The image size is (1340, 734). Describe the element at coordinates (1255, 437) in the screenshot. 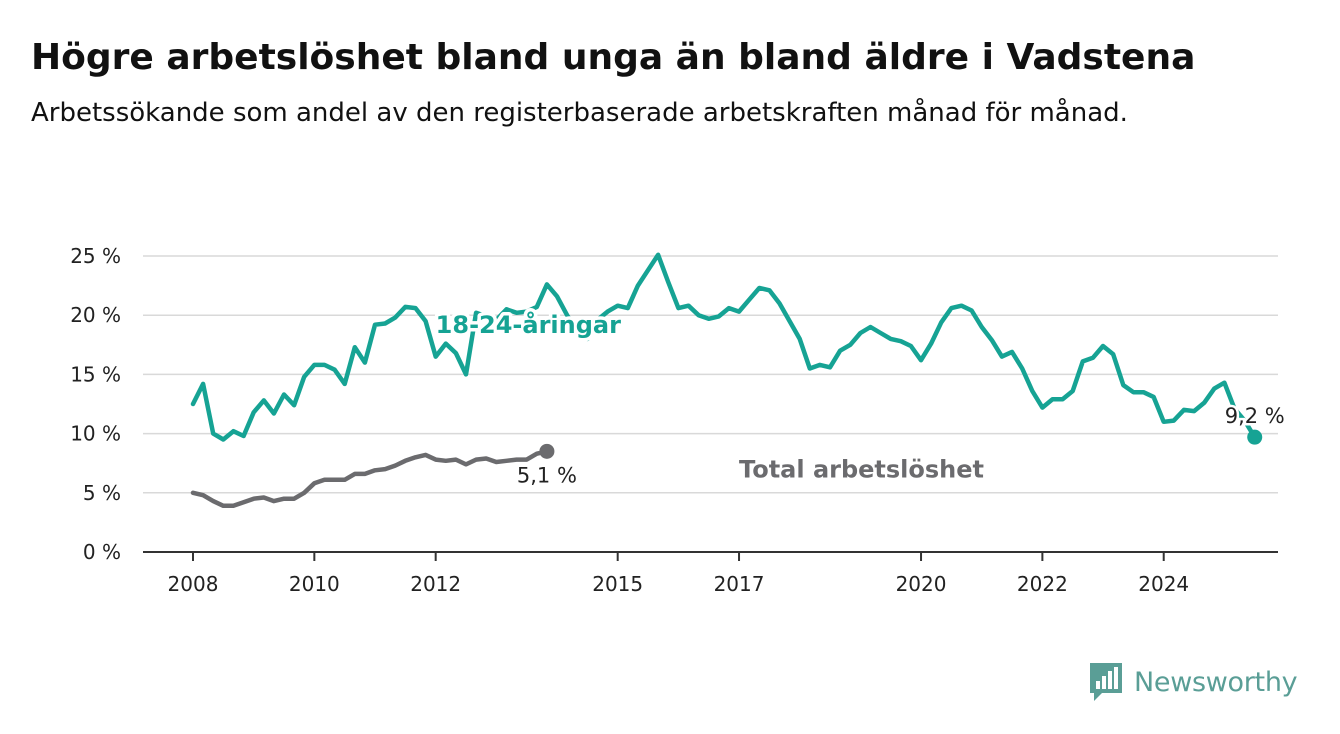

I see `end-point-youth` at that location.